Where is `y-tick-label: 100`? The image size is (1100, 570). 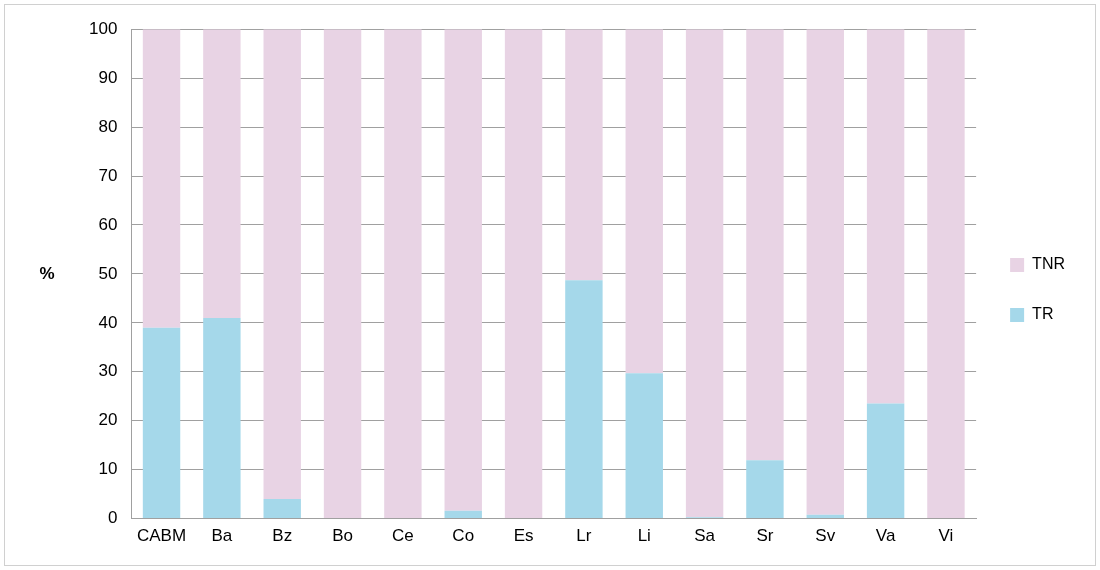
y-tick-label: 100 is located at coordinates (103, 28).